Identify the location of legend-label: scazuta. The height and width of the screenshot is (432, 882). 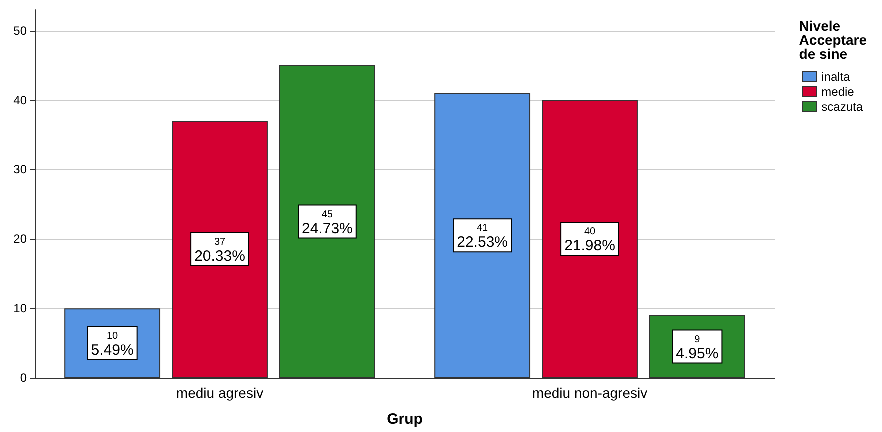
(843, 107).